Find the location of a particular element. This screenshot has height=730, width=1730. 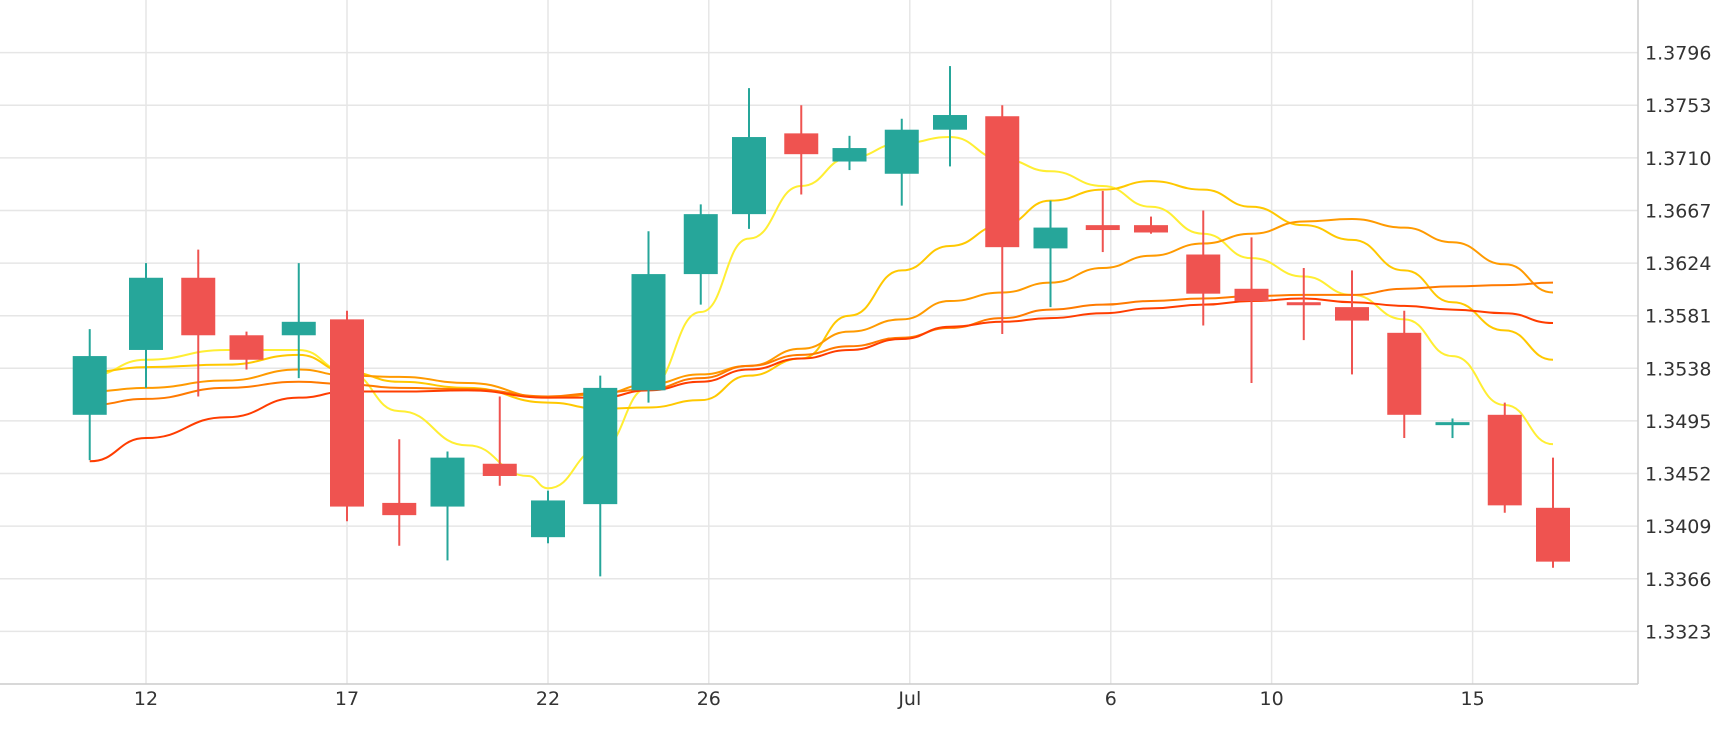

y-tick-label: 1.3366 is located at coordinates (1678, 580).